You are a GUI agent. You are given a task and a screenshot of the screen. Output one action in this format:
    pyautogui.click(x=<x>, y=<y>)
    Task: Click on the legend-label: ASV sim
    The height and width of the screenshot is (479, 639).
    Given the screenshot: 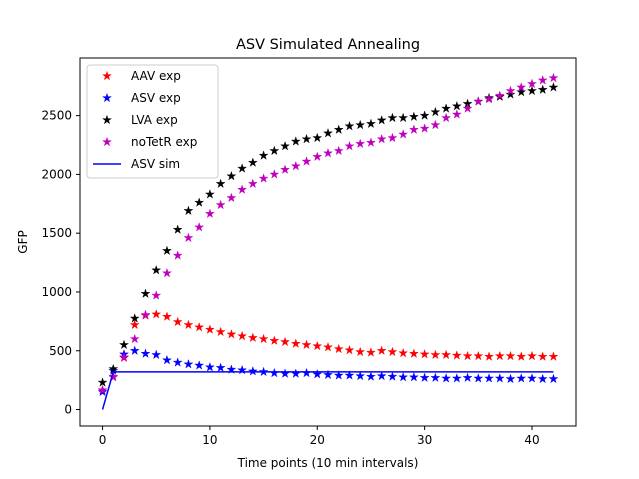 What is the action you would take?
    pyautogui.click(x=155, y=164)
    